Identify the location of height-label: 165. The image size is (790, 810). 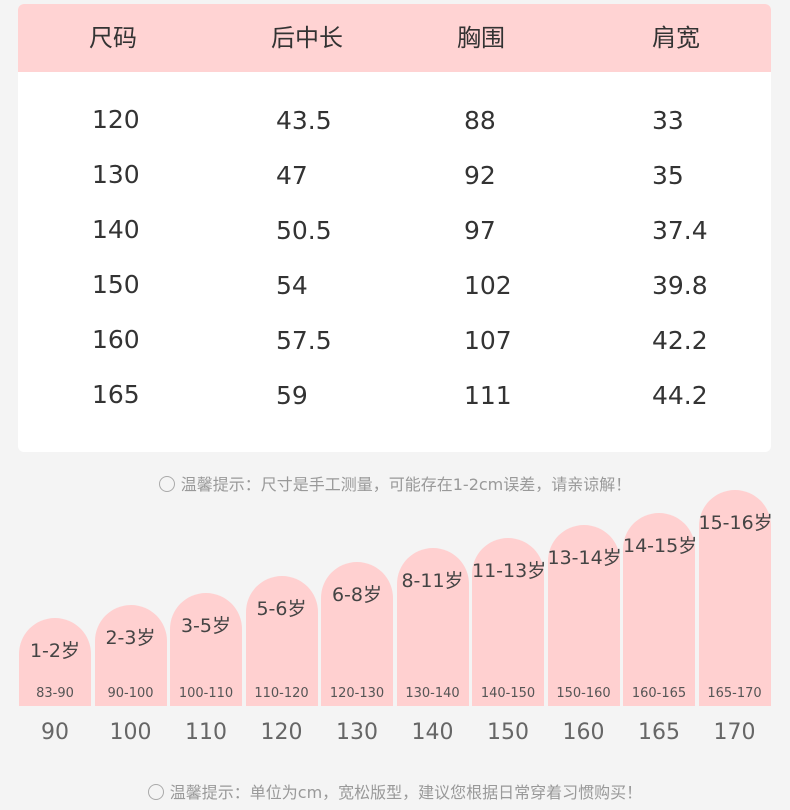
(659, 732).